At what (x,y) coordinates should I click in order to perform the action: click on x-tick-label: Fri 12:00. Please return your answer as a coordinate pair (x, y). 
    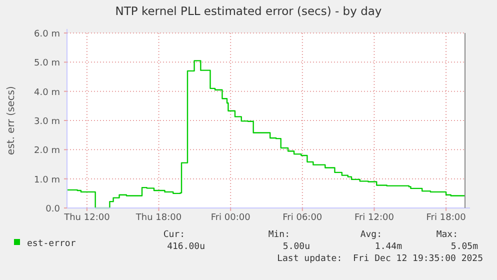
    Looking at the image, I should click on (374, 218).